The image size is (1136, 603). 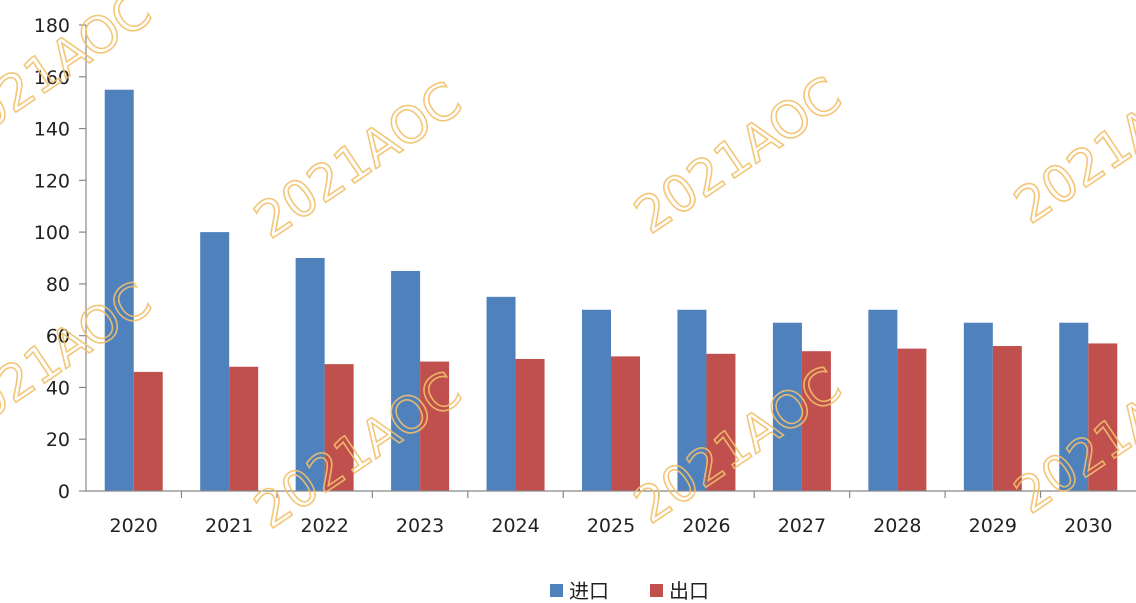 I want to click on x-tick-label: 2020, so click(x=134, y=526).